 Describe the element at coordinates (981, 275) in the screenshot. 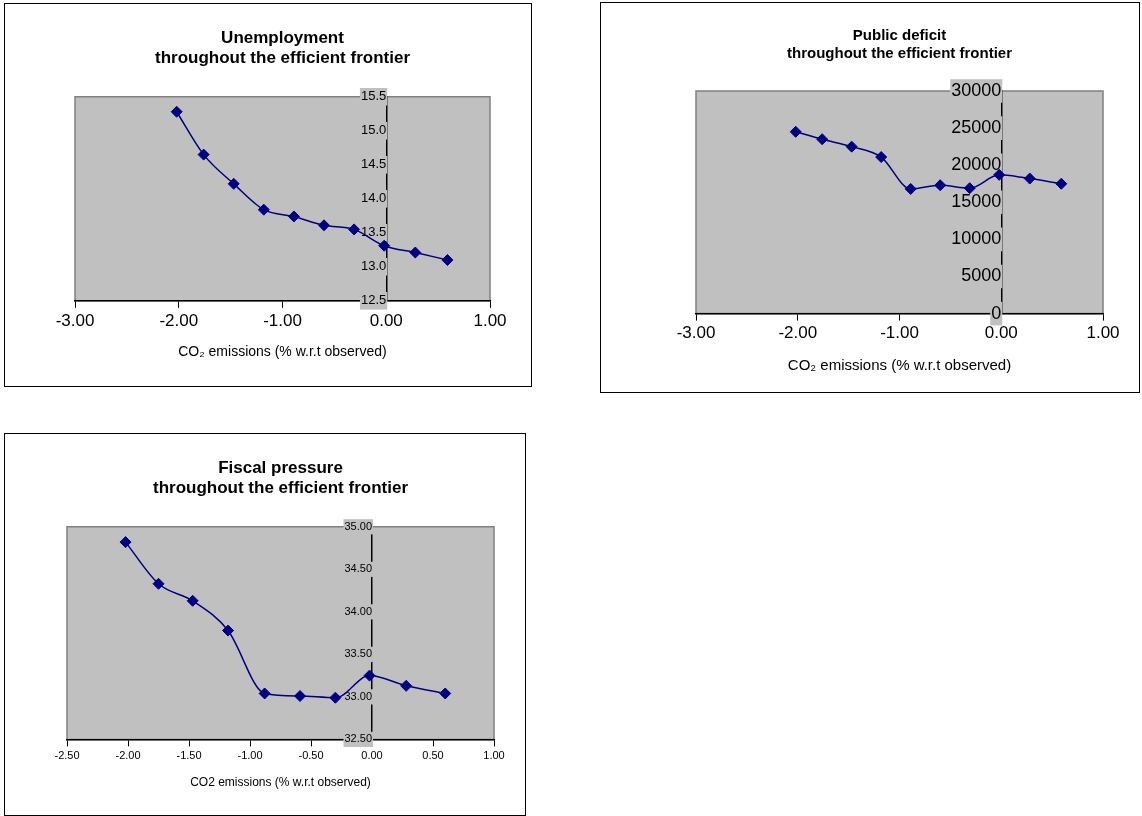

I see `y-tick-label: 5000` at that location.